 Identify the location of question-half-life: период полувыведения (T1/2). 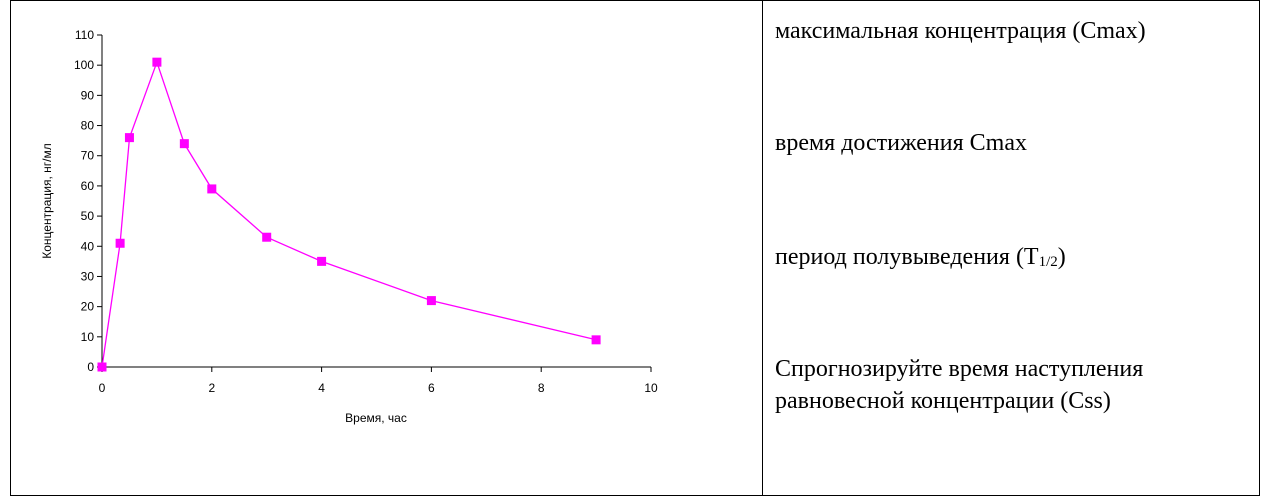
(920, 258).